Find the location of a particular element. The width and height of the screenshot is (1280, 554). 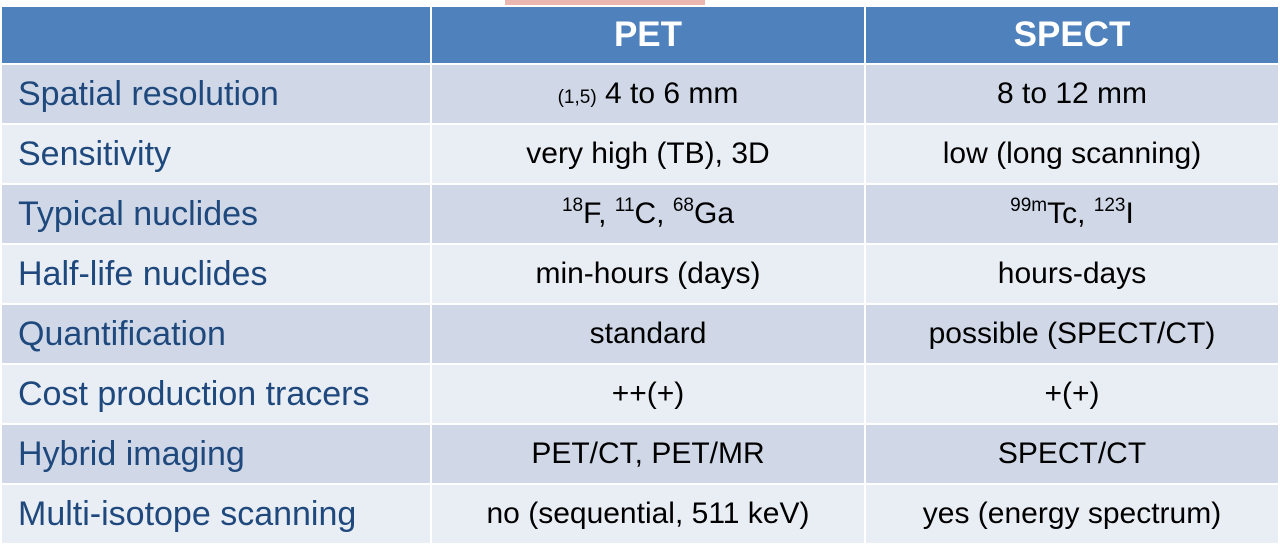

element-symbol: C, is located at coordinates (653, 213).